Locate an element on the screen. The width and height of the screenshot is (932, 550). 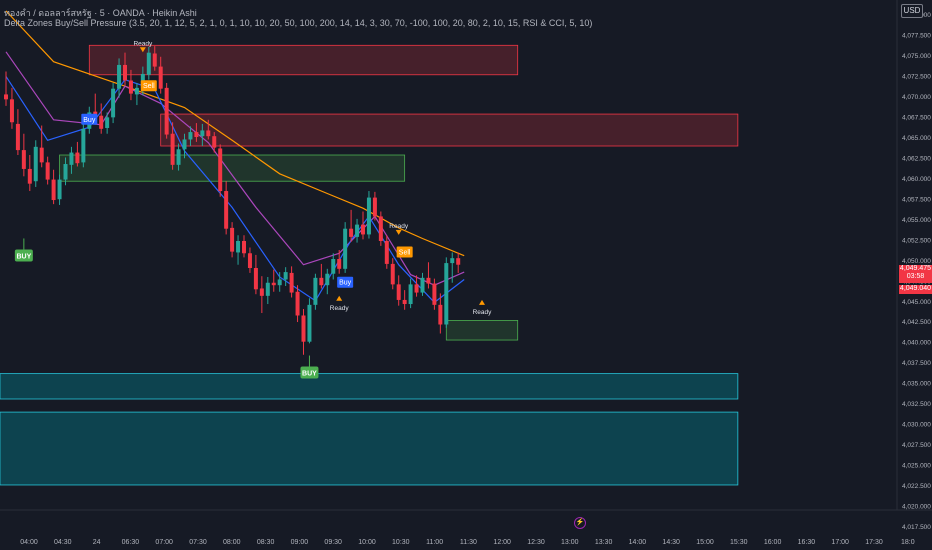
time-tick-label: 06:30 is located at coordinates (131, 542).